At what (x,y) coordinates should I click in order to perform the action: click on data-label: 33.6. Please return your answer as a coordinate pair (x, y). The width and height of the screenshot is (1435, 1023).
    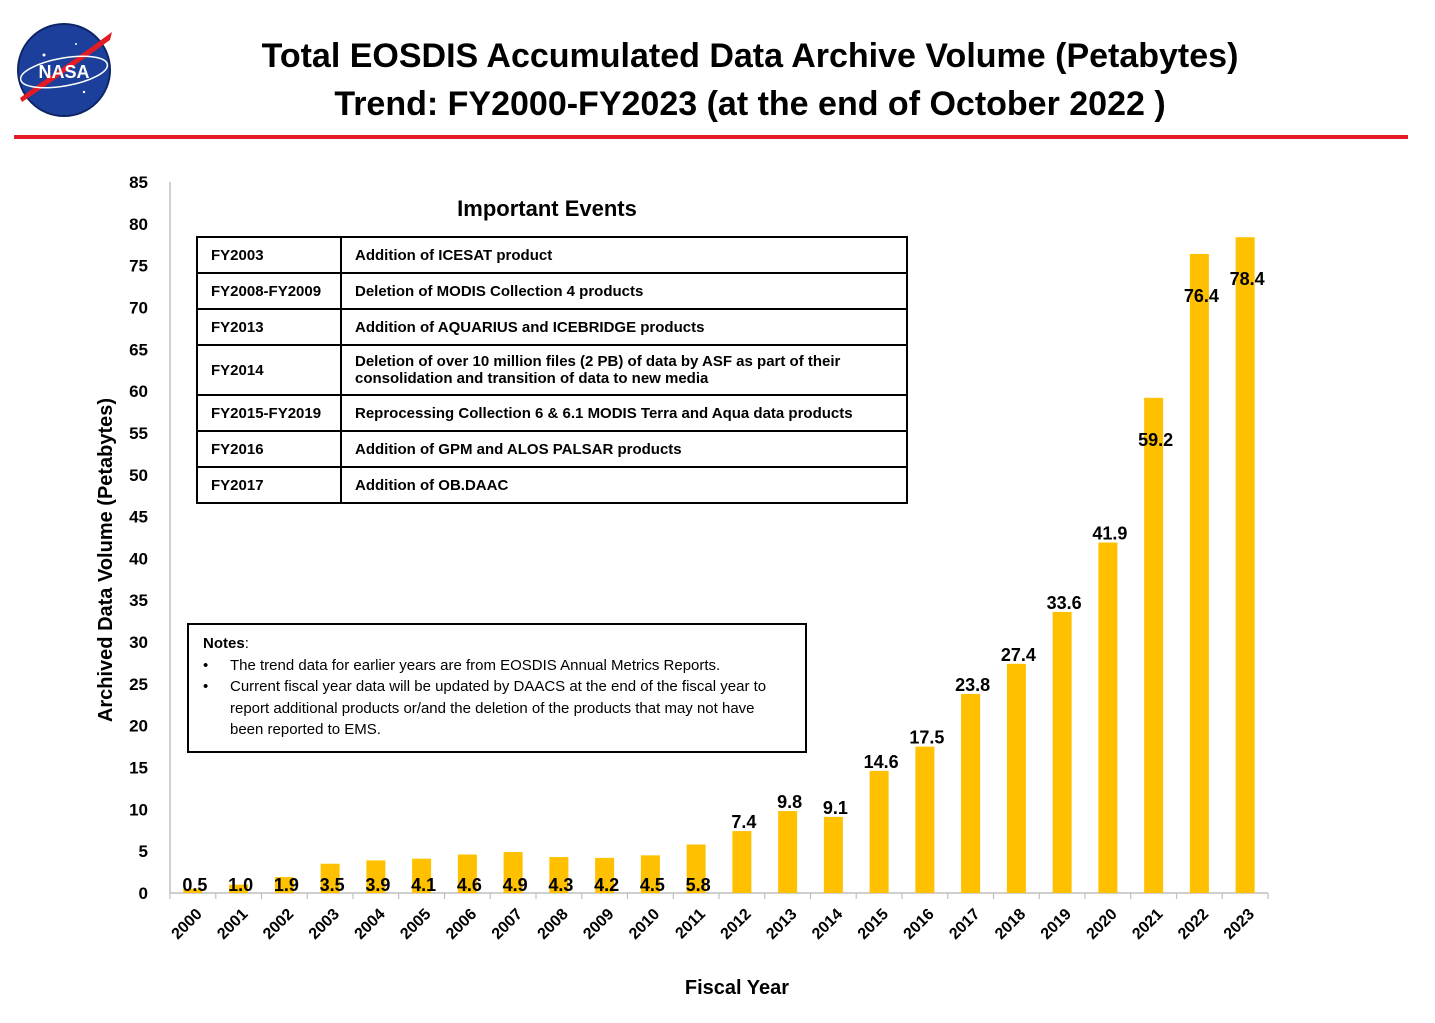
    Looking at the image, I should click on (1064, 603).